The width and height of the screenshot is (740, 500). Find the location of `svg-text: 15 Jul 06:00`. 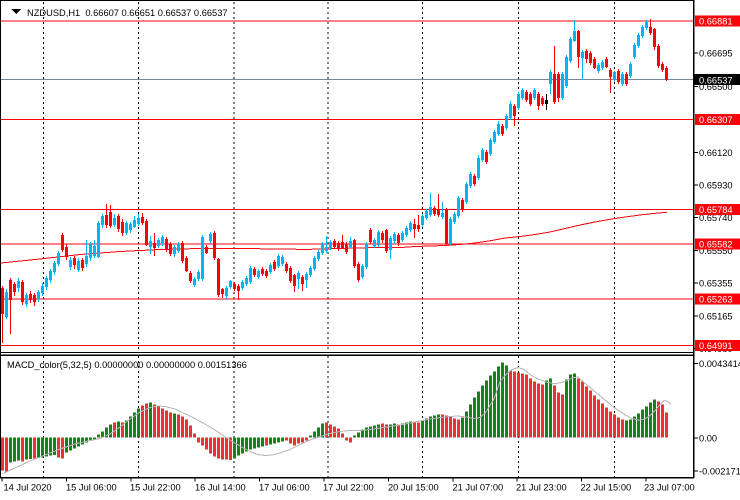

svg-text: 15 Jul 06:00 is located at coordinates (91, 488).